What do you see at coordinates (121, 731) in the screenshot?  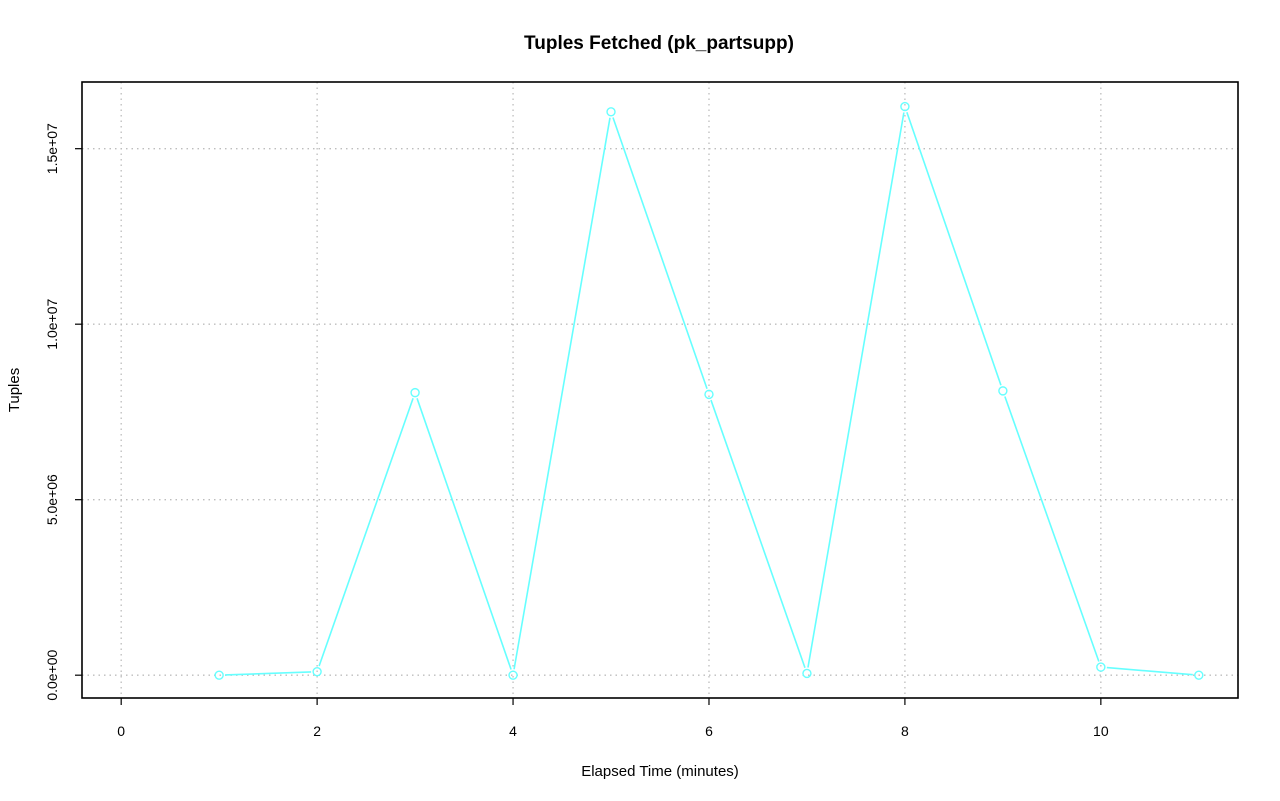 I see `x-tick-label: 0` at bounding box center [121, 731].